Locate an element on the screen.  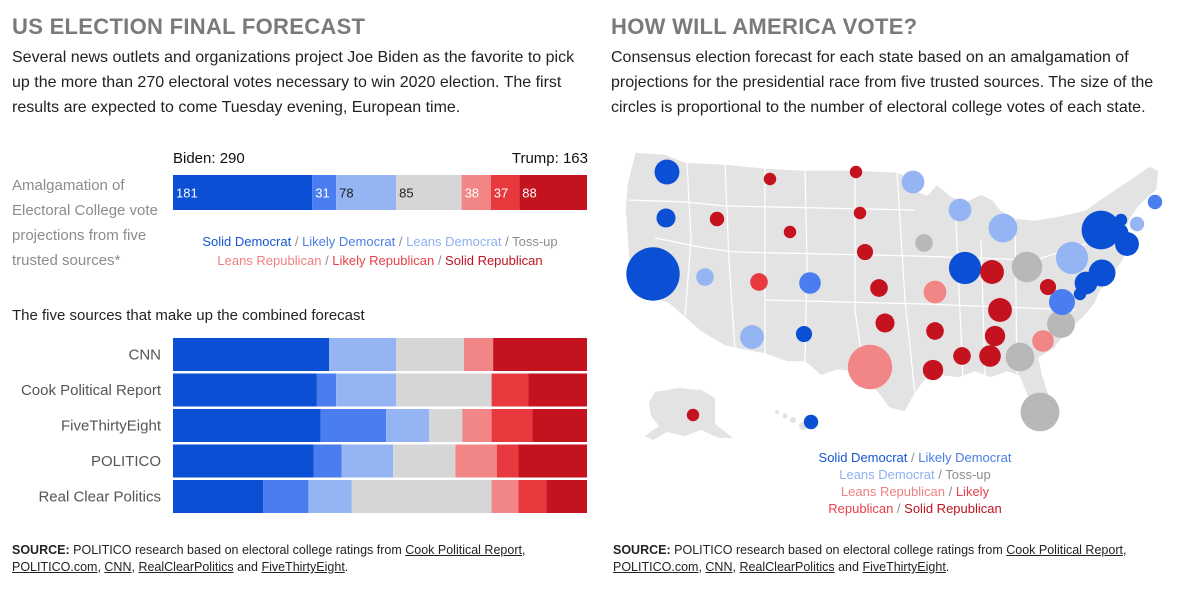
right-legend-line-1: Solid Democrat / Likely Democrat is located at coordinates (915, 457).